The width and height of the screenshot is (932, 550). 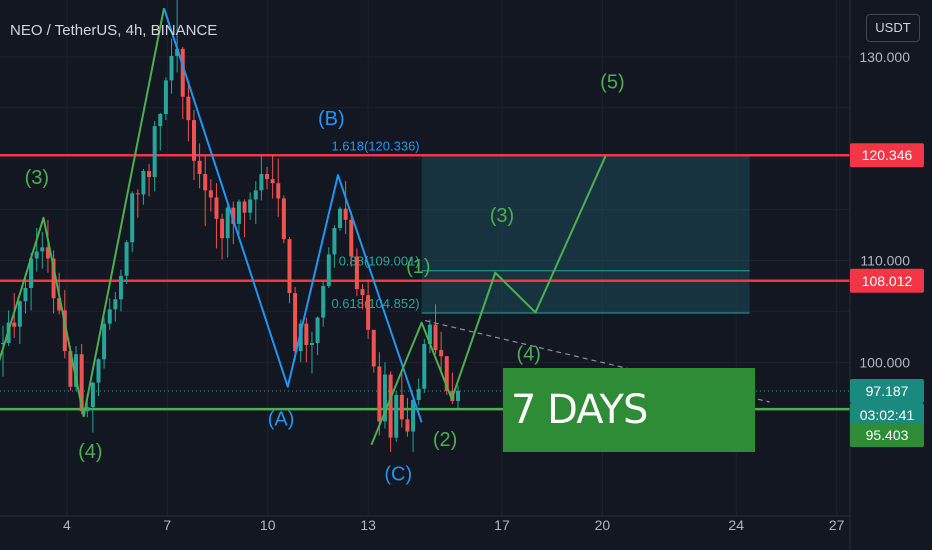 What do you see at coordinates (585, 234) in the screenshot?
I see `target-zone` at bounding box center [585, 234].